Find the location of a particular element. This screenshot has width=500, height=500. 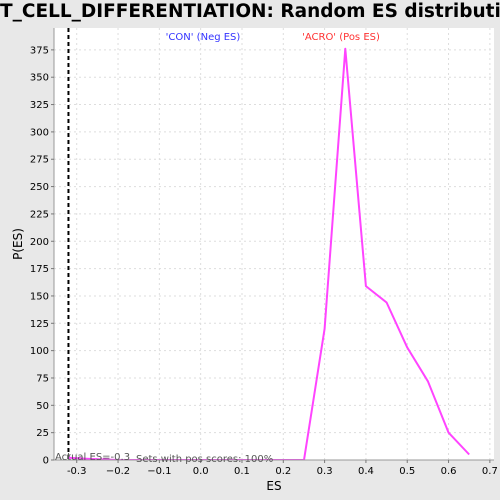

y-tick-label: 300 is located at coordinates (39, 132).